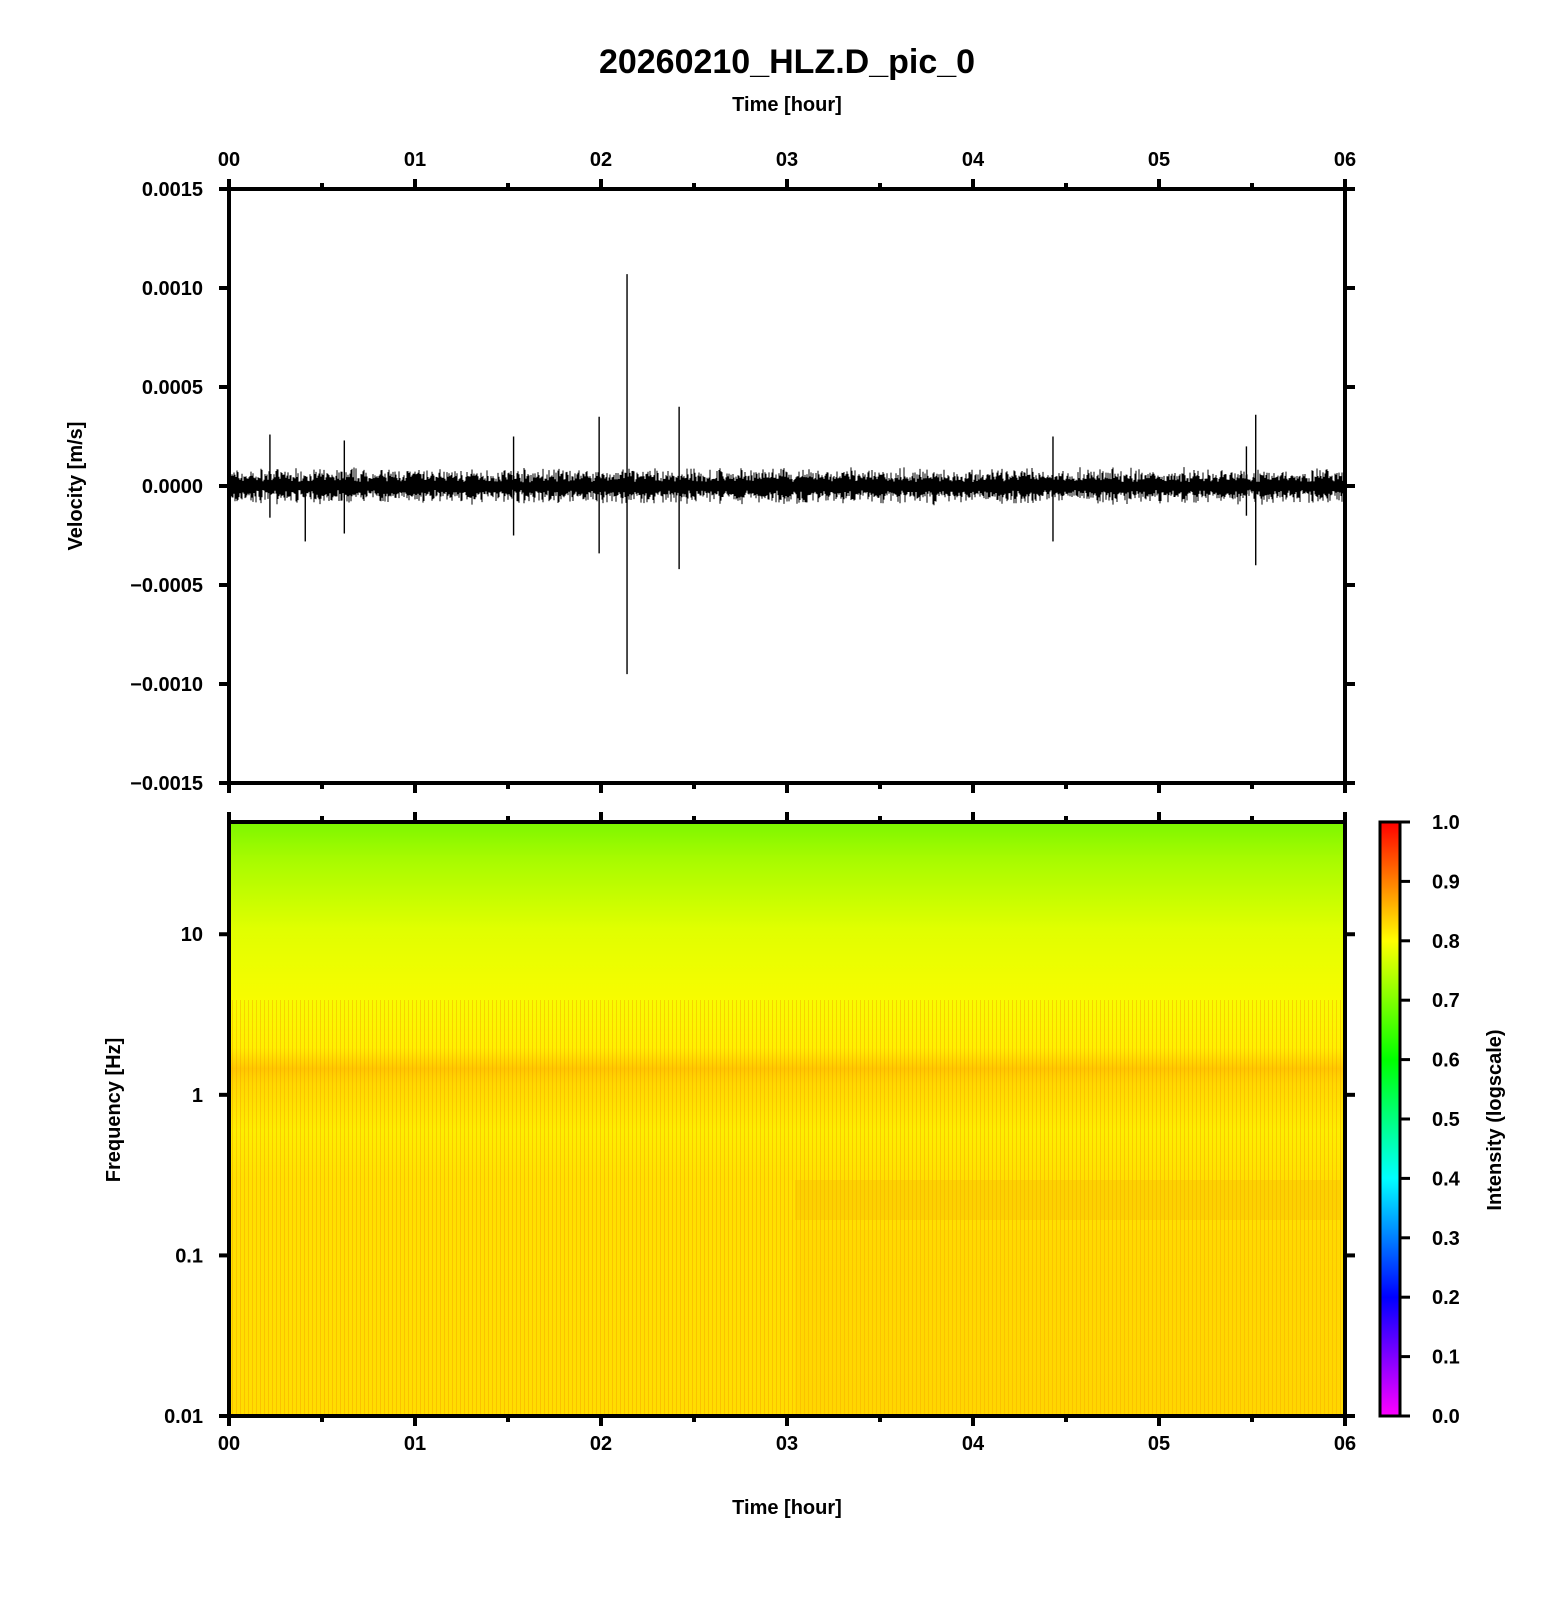  What do you see at coordinates (166, 586) in the screenshot?
I see `y-tick-label: −0.0005` at bounding box center [166, 586].